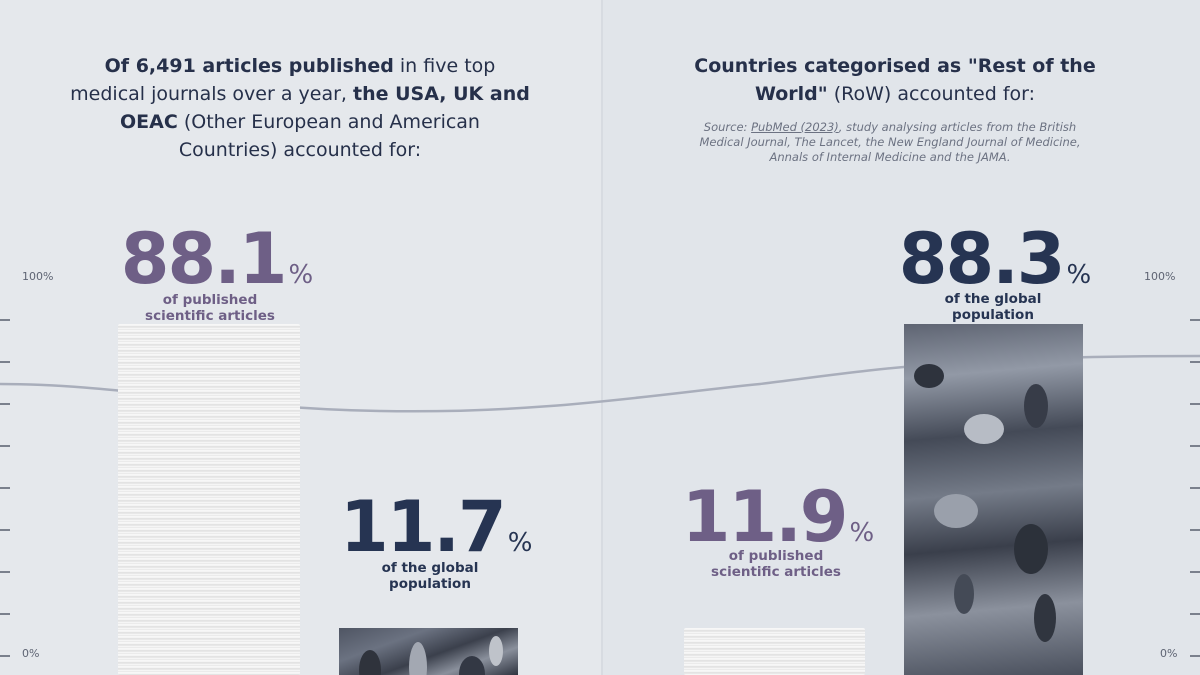 This screenshot has height=675, width=1200. Describe the element at coordinates (436, 527) in the screenshot. I see `left-population-value: 11.7%` at that location.